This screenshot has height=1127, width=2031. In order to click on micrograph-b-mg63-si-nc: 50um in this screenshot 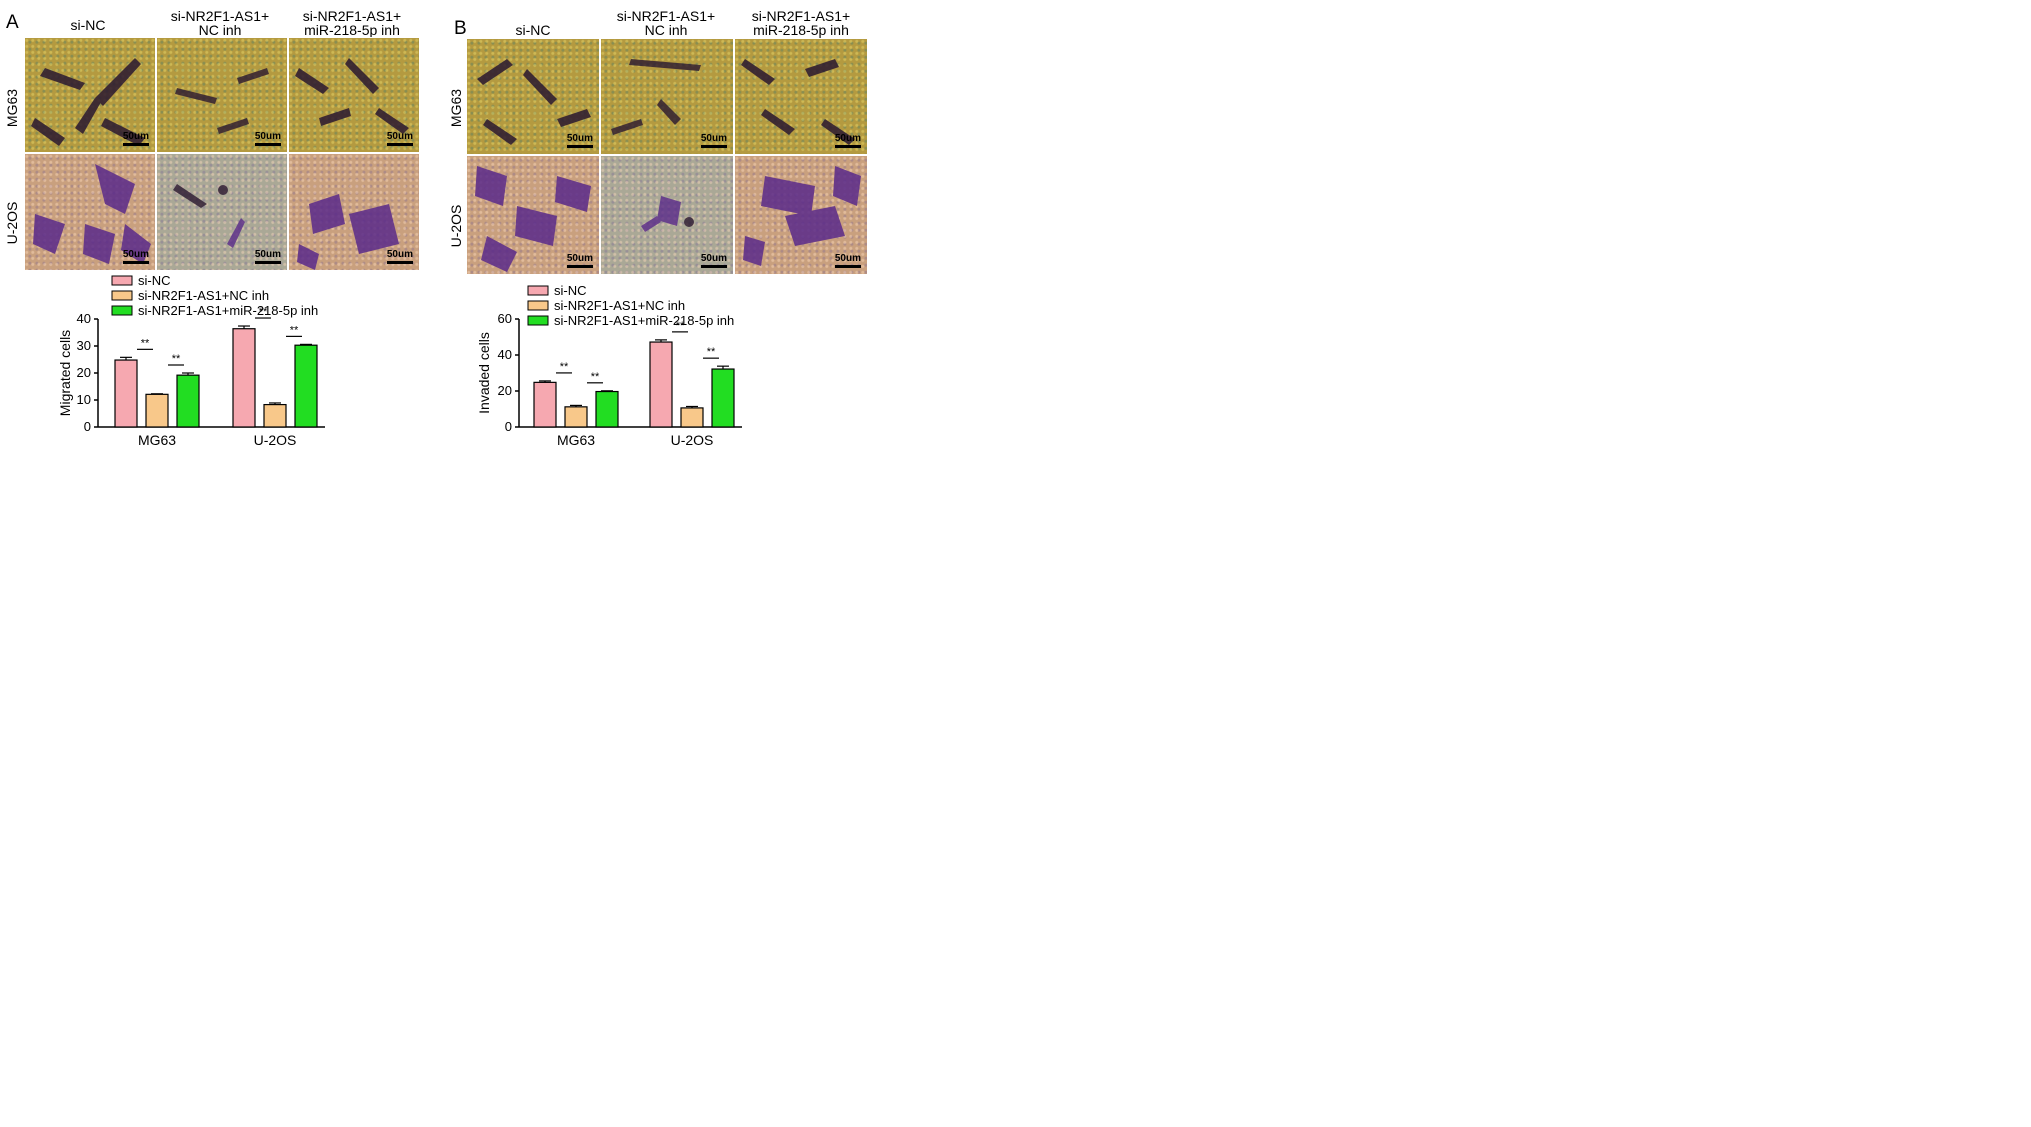, I will do `click(533, 96)`.